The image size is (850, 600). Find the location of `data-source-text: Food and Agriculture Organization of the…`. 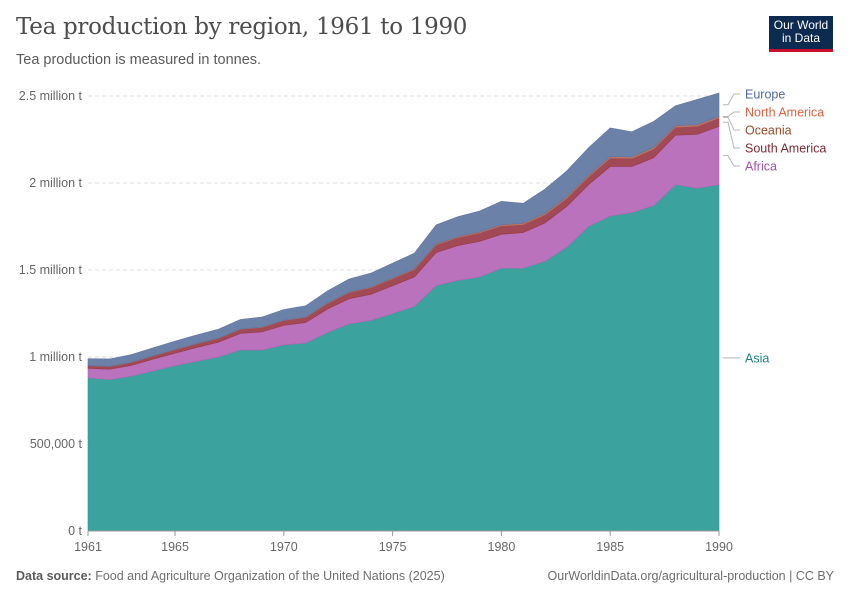

data-source-text: Food and Agriculture Organization of the… is located at coordinates (270, 576).